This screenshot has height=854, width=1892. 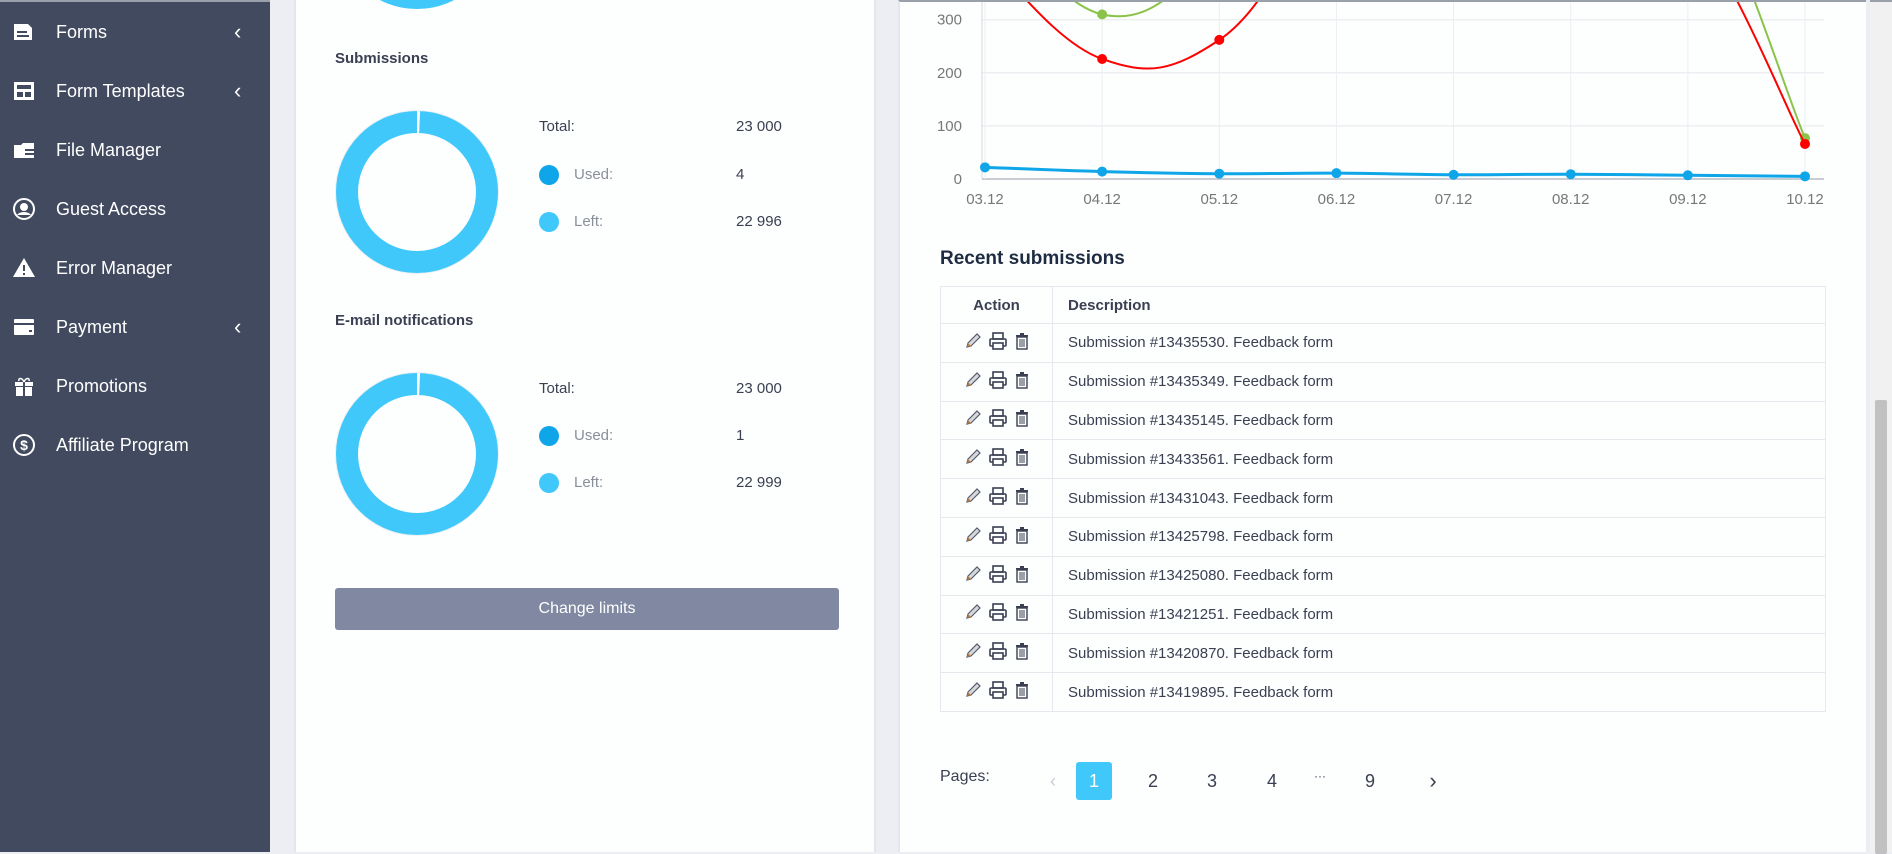 What do you see at coordinates (238, 90) in the screenshot?
I see `chevron-left-icon: ‹` at bounding box center [238, 90].